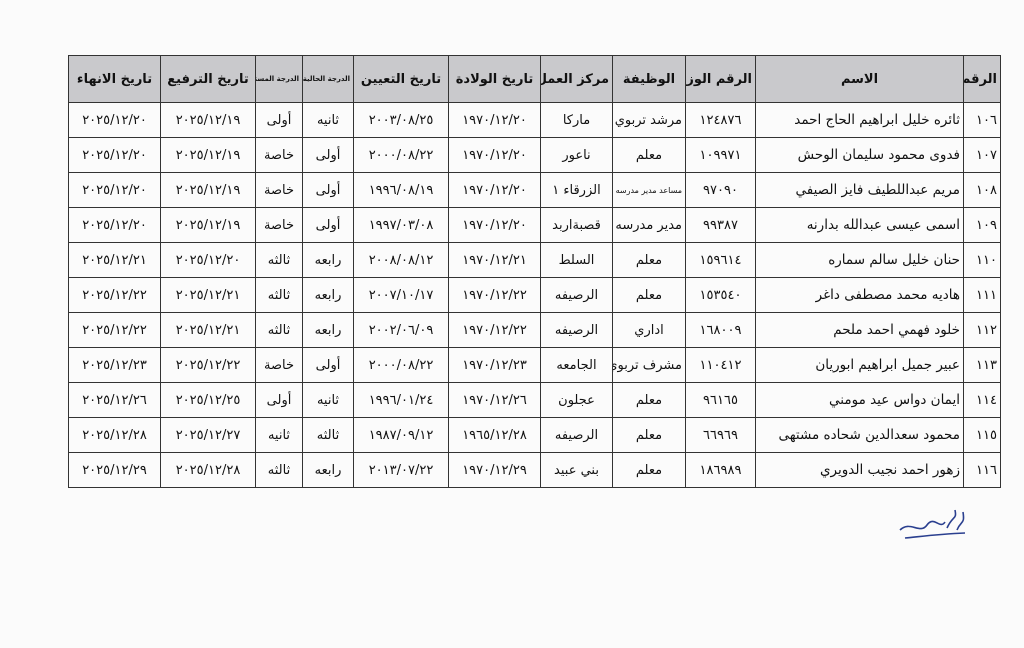  I want to click on cell-number: ١٠٩, so click(982, 225).